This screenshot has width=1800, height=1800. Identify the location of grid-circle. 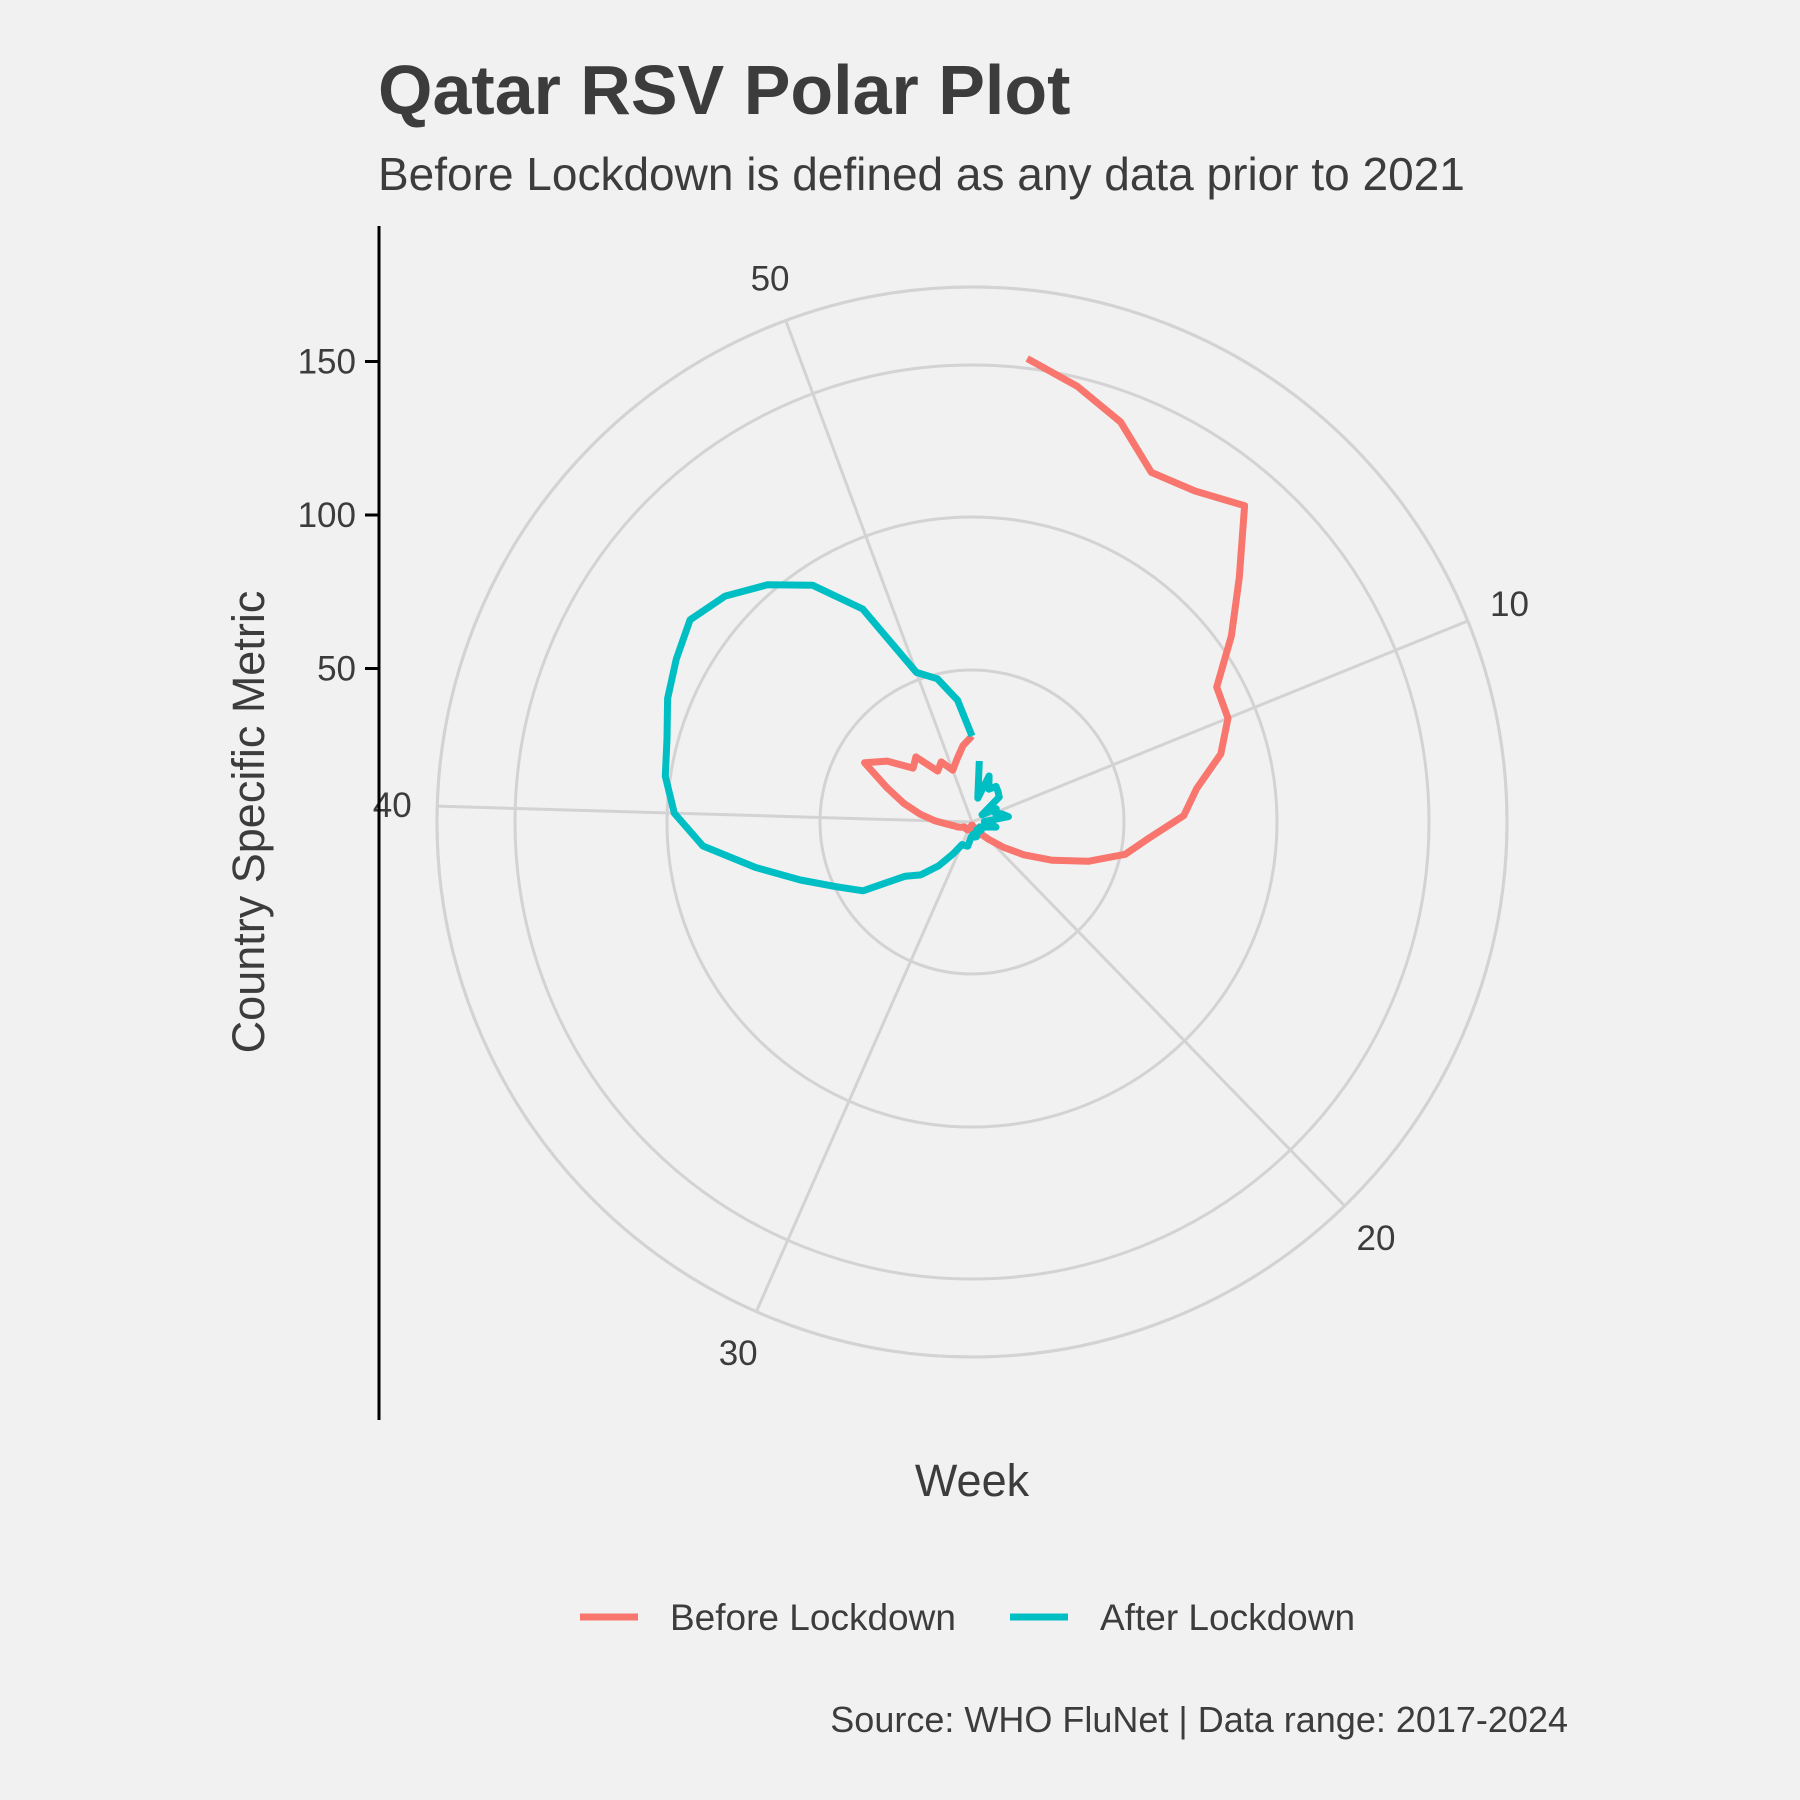
(972, 822).